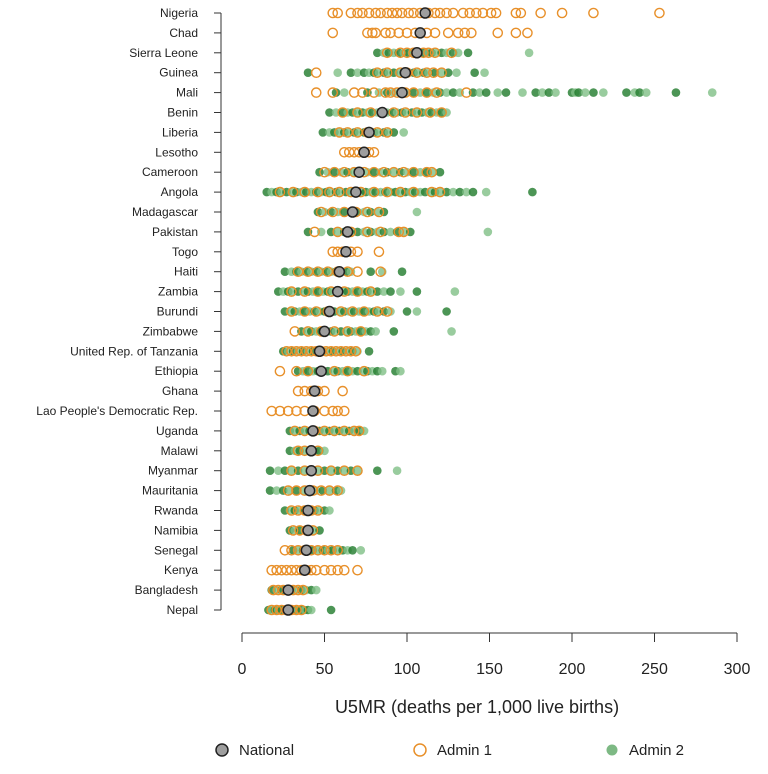 The height and width of the screenshot is (774, 768). I want to click on legend-entry-admin2: Admin 2, so click(645, 750).